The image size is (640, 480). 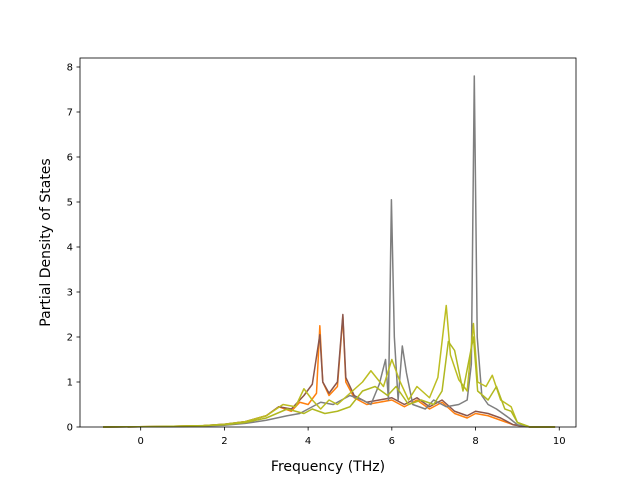 I want to click on y-tick-label: 6, so click(x=70, y=158).